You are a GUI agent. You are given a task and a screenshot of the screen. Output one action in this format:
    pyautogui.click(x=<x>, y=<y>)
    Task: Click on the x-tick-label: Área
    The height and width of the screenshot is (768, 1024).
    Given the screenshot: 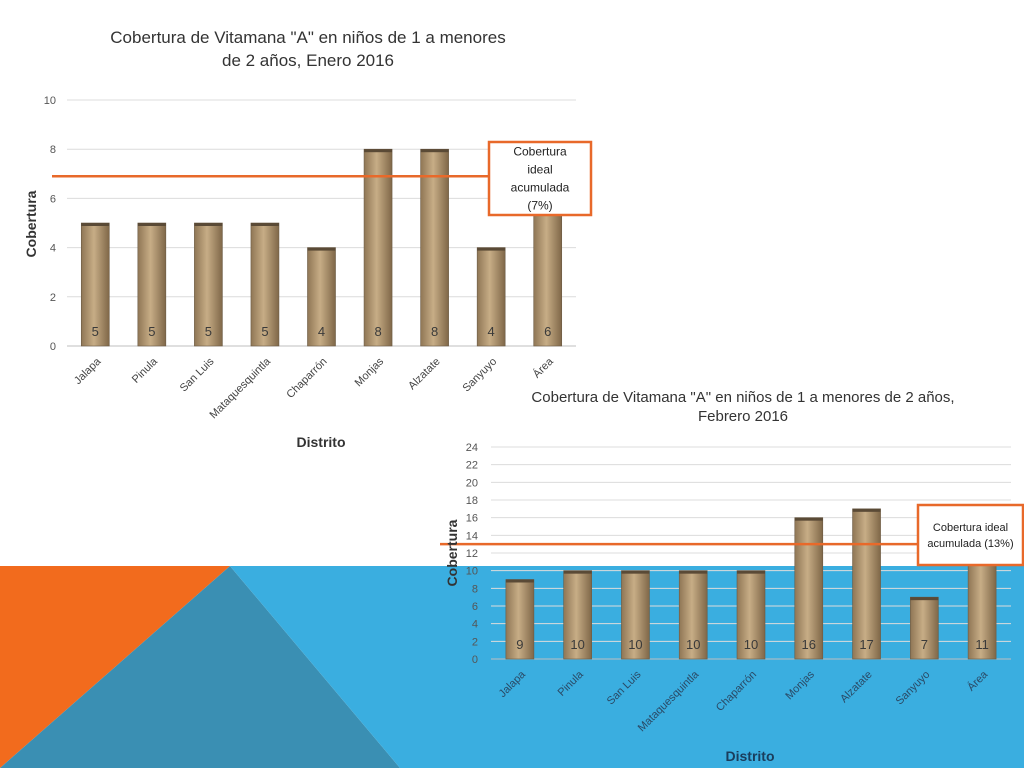 What is the action you would take?
    pyautogui.click(x=978, y=680)
    